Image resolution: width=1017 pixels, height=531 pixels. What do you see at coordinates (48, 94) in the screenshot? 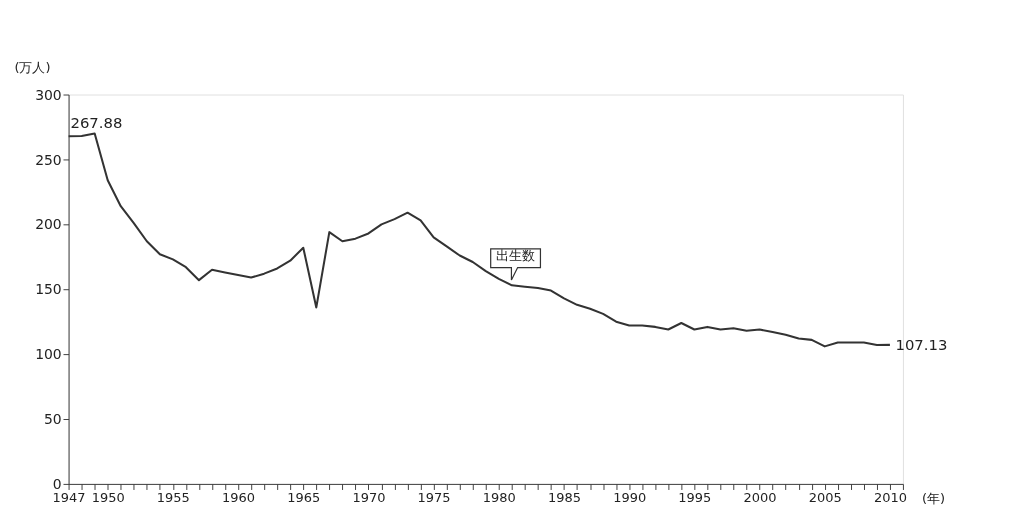
I see `y-tick-label: 300` at bounding box center [48, 94].